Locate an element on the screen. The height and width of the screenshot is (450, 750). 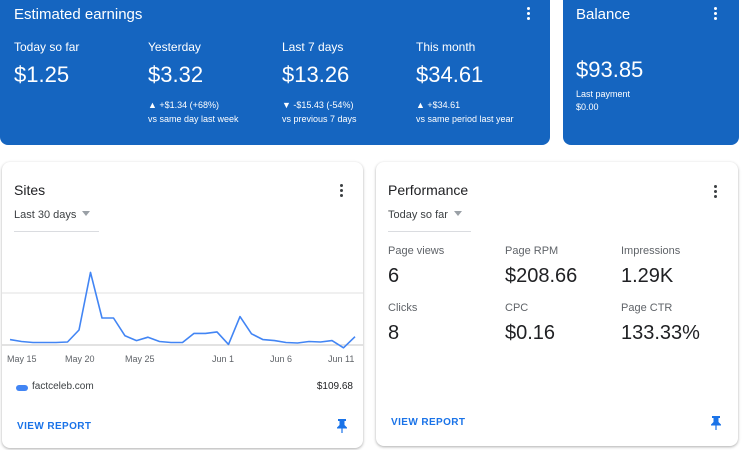
perf-metric-impressions: Impressions 1.29K is located at coordinates (650, 266).